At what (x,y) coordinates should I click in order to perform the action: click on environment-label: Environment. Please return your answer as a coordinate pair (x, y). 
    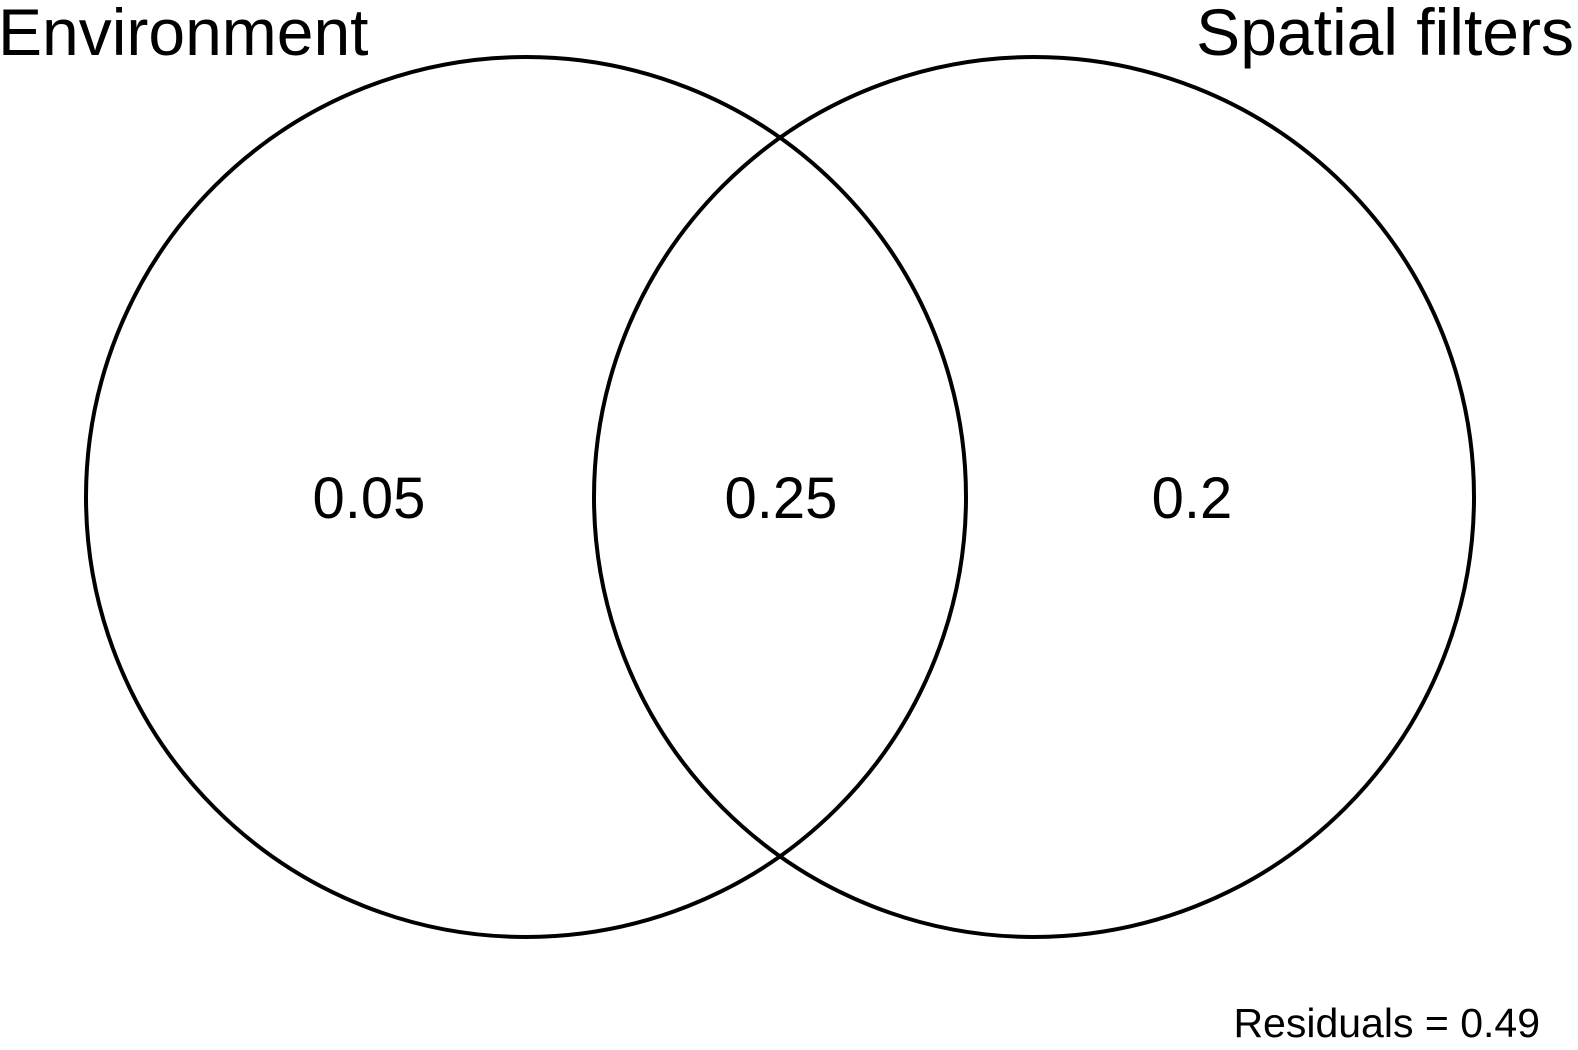
    Looking at the image, I should click on (184, 34).